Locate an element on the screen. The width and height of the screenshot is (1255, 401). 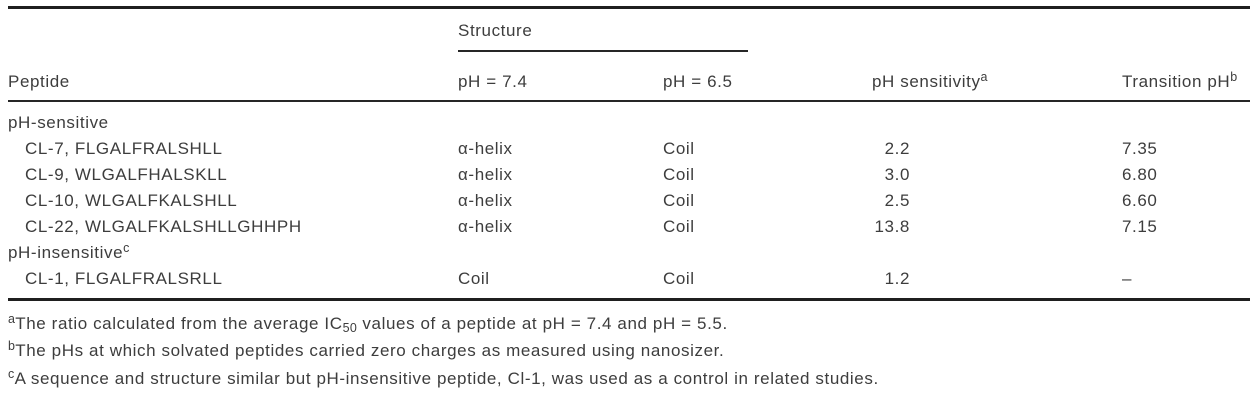
transition-ph-cell: 6.80 is located at coordinates (1140, 174).